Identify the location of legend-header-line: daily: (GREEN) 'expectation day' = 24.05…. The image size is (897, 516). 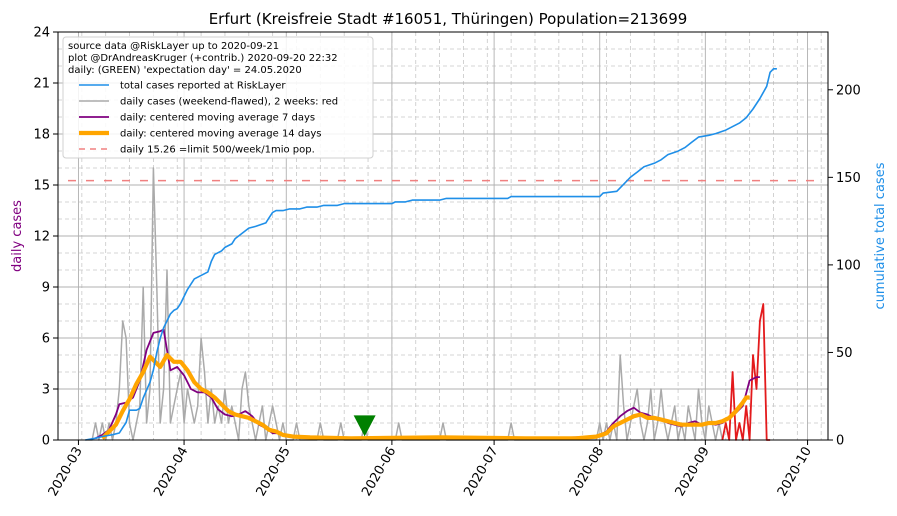
(185, 70).